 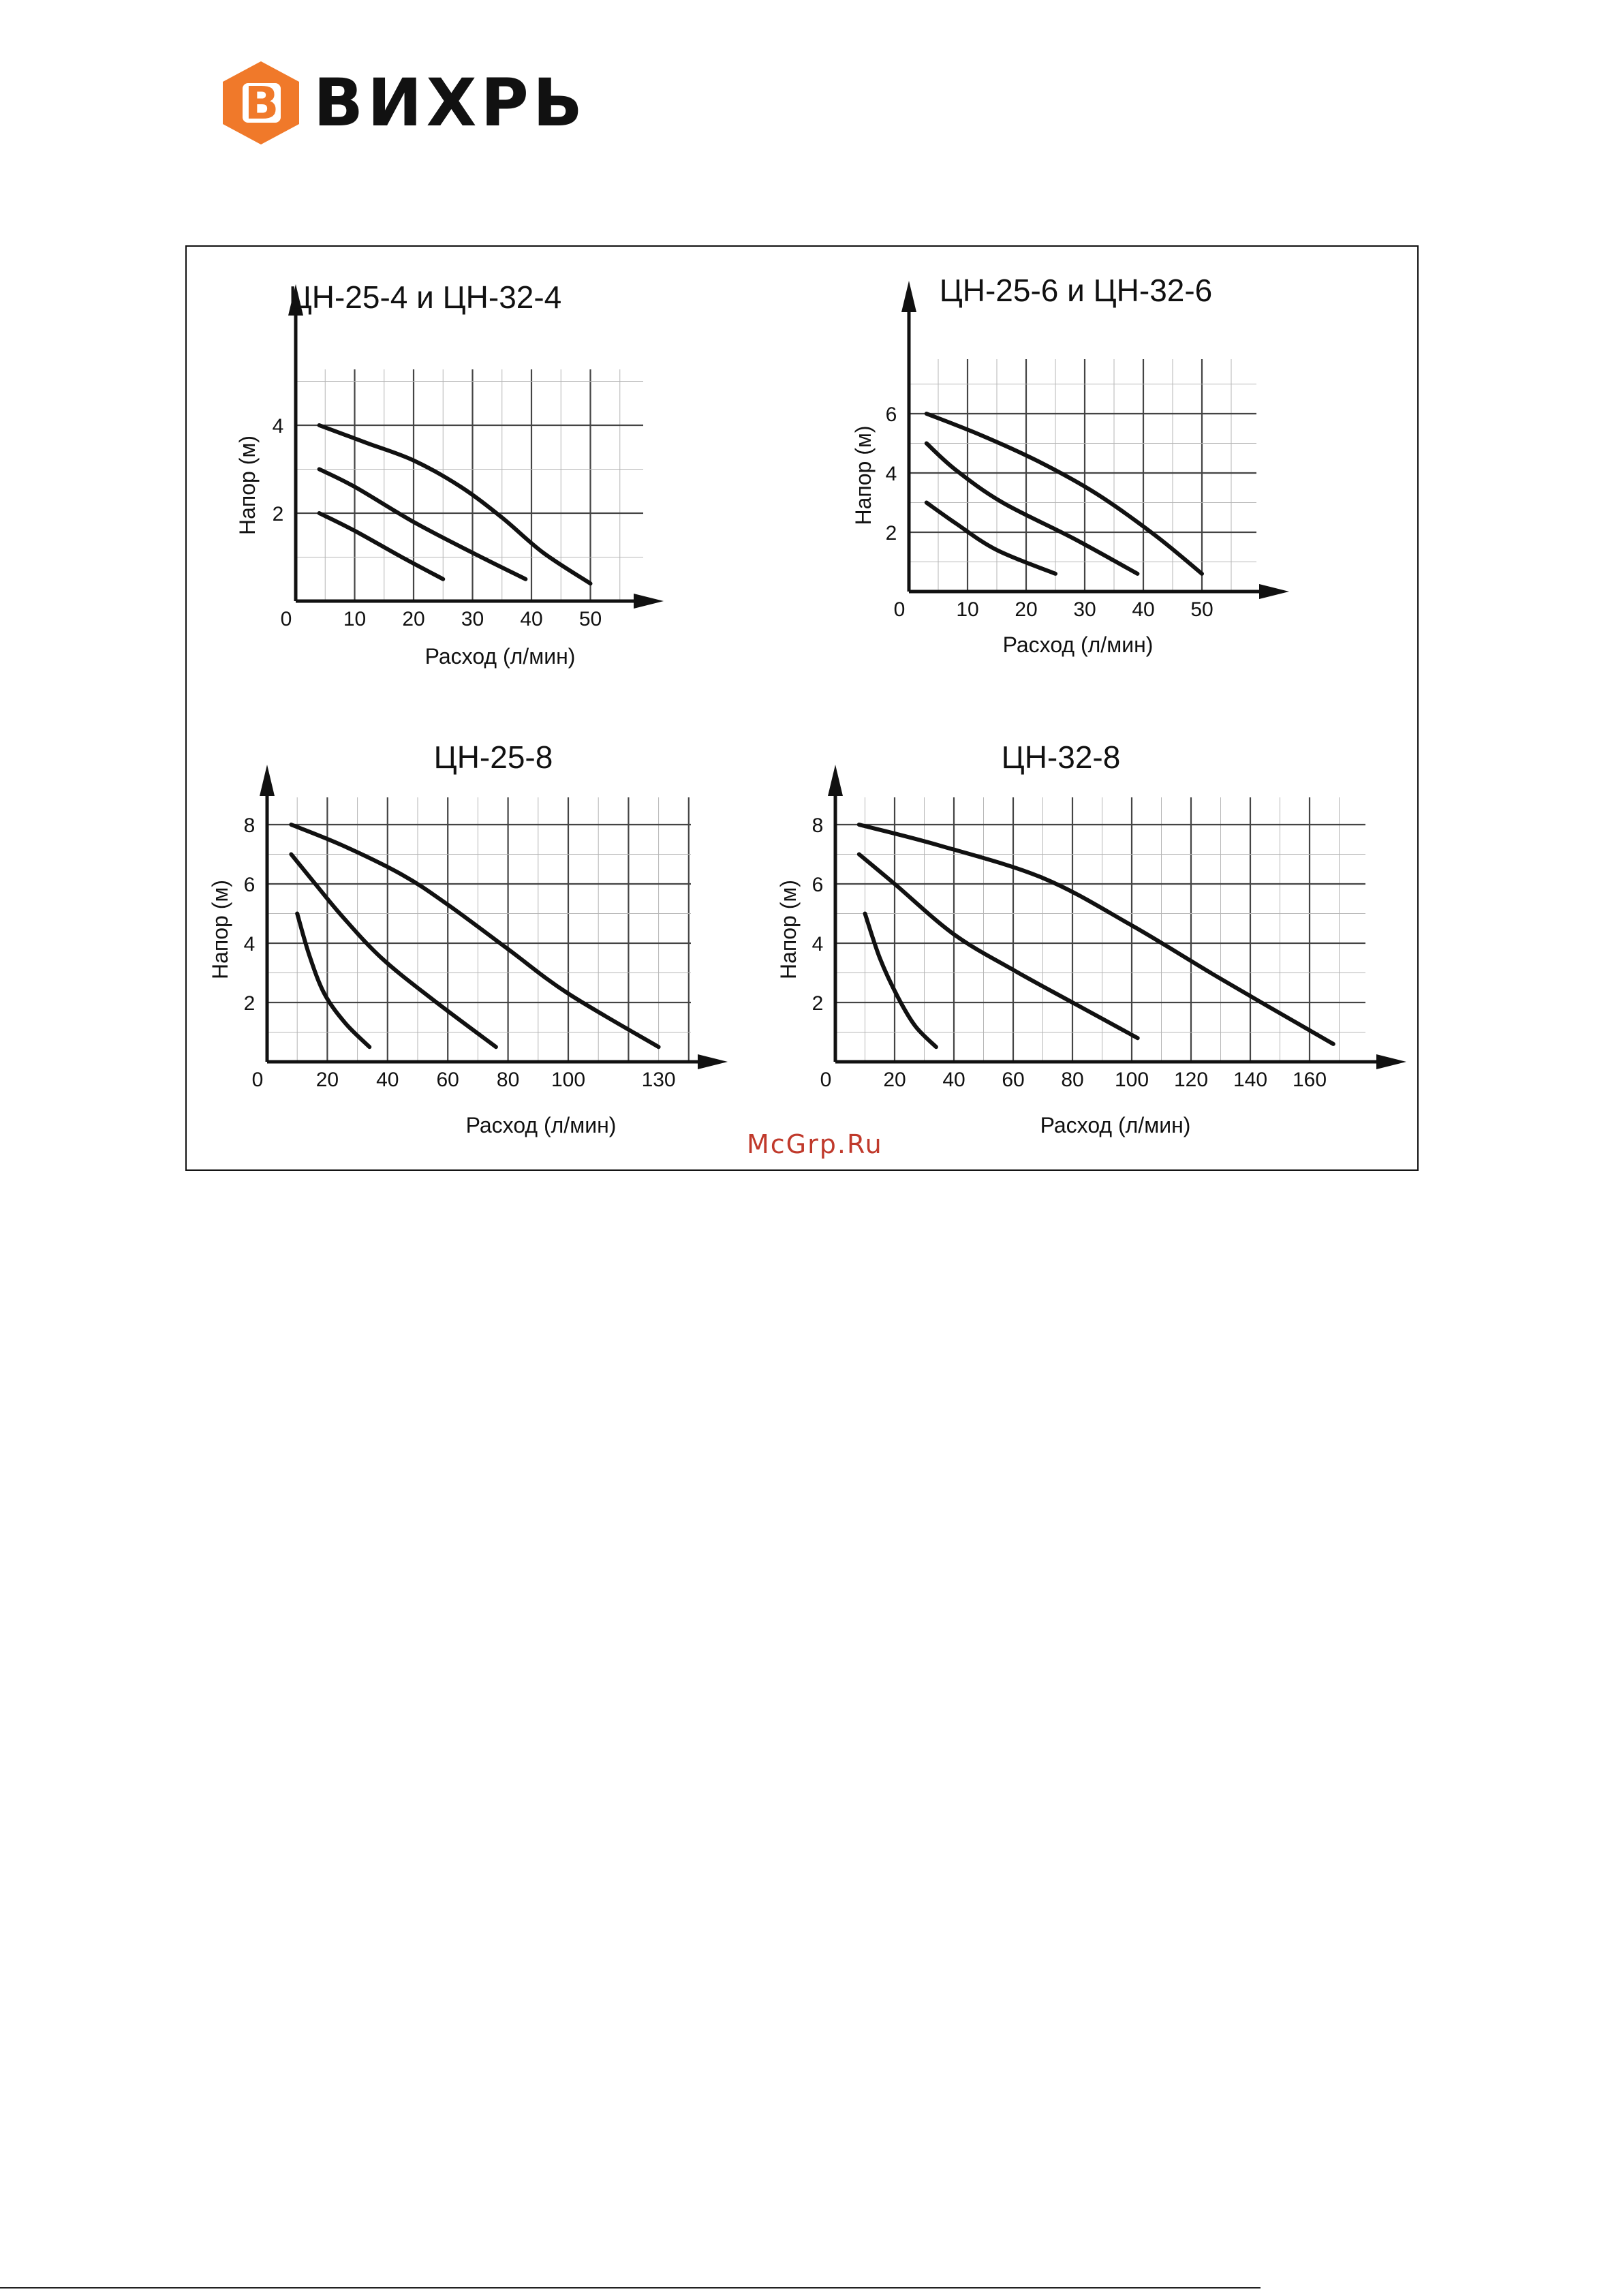 What do you see at coordinates (1061, 757) in the screenshot?
I see `chart-title: ЦН-32-8` at bounding box center [1061, 757].